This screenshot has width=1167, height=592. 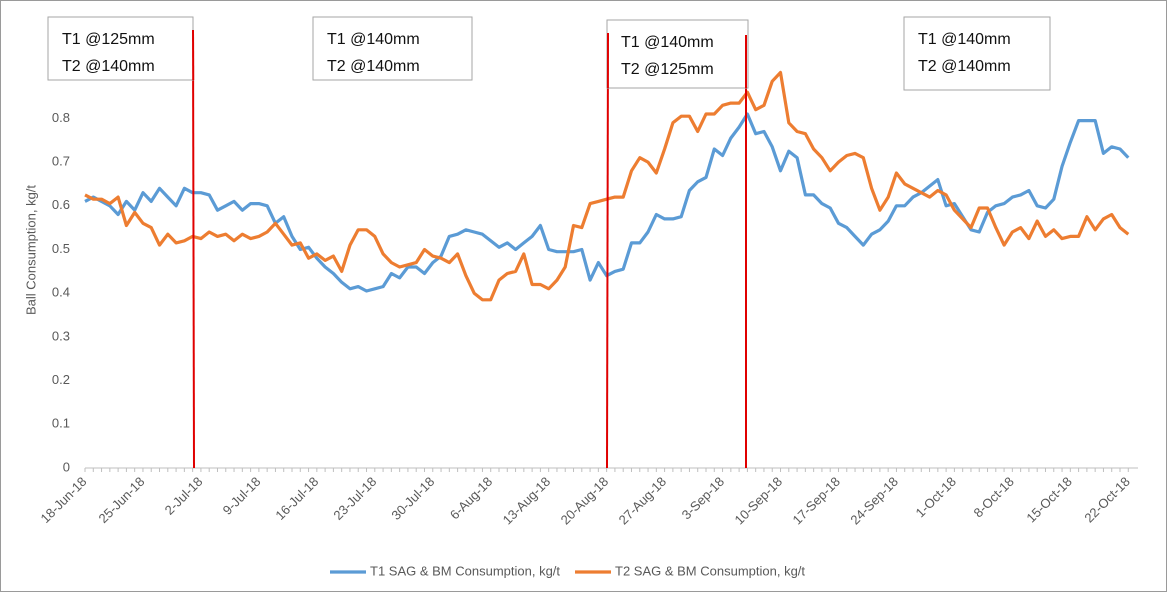 What do you see at coordinates (61, 248) in the screenshot?
I see `y-tick-label: 0.5` at bounding box center [61, 248].